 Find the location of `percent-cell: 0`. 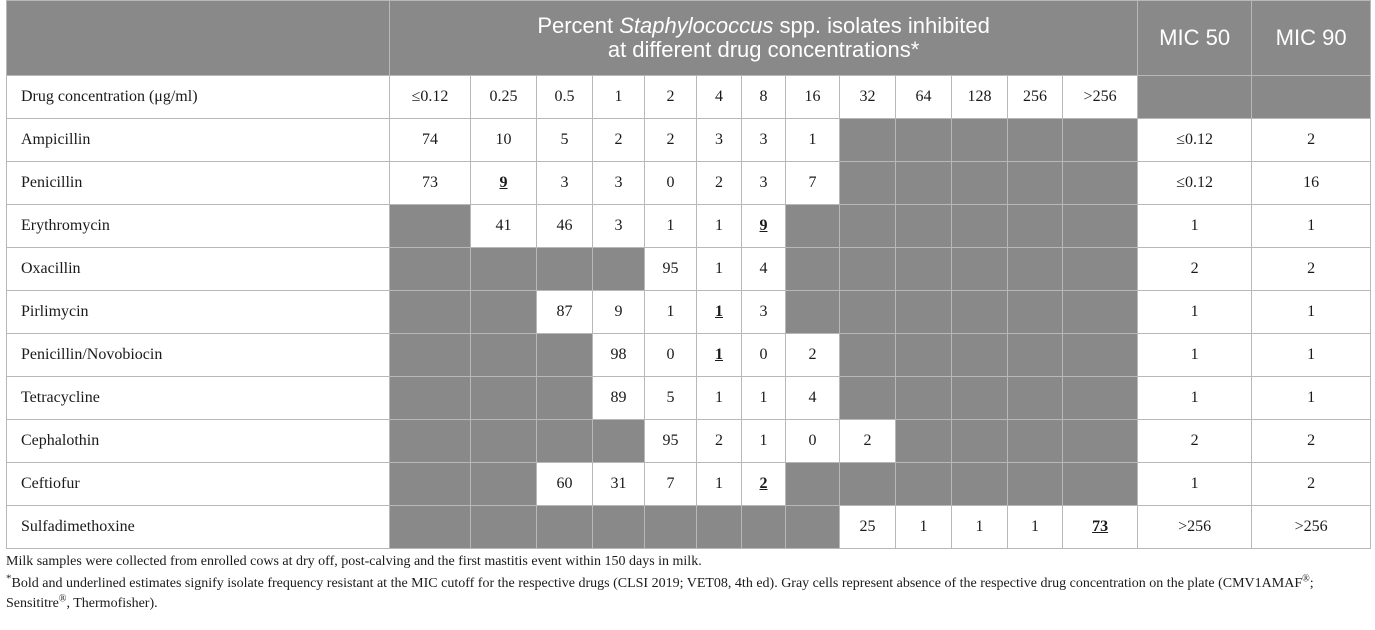

percent-cell: 0 is located at coordinates (670, 183).